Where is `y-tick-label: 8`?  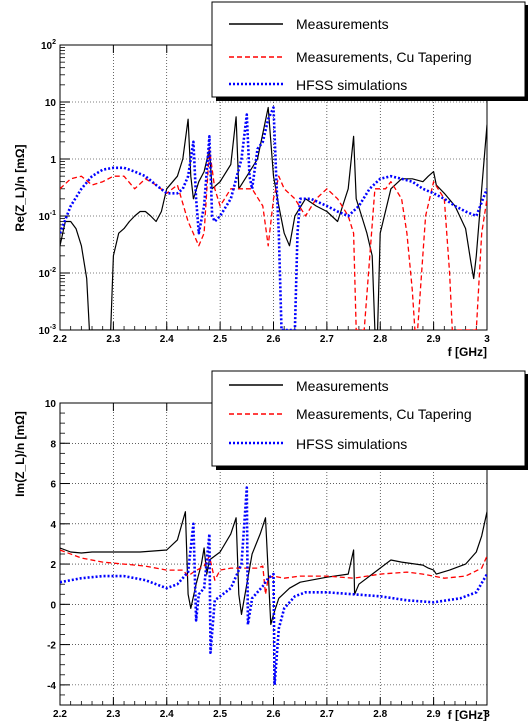 y-tick-label: 8 is located at coordinates (53, 444).